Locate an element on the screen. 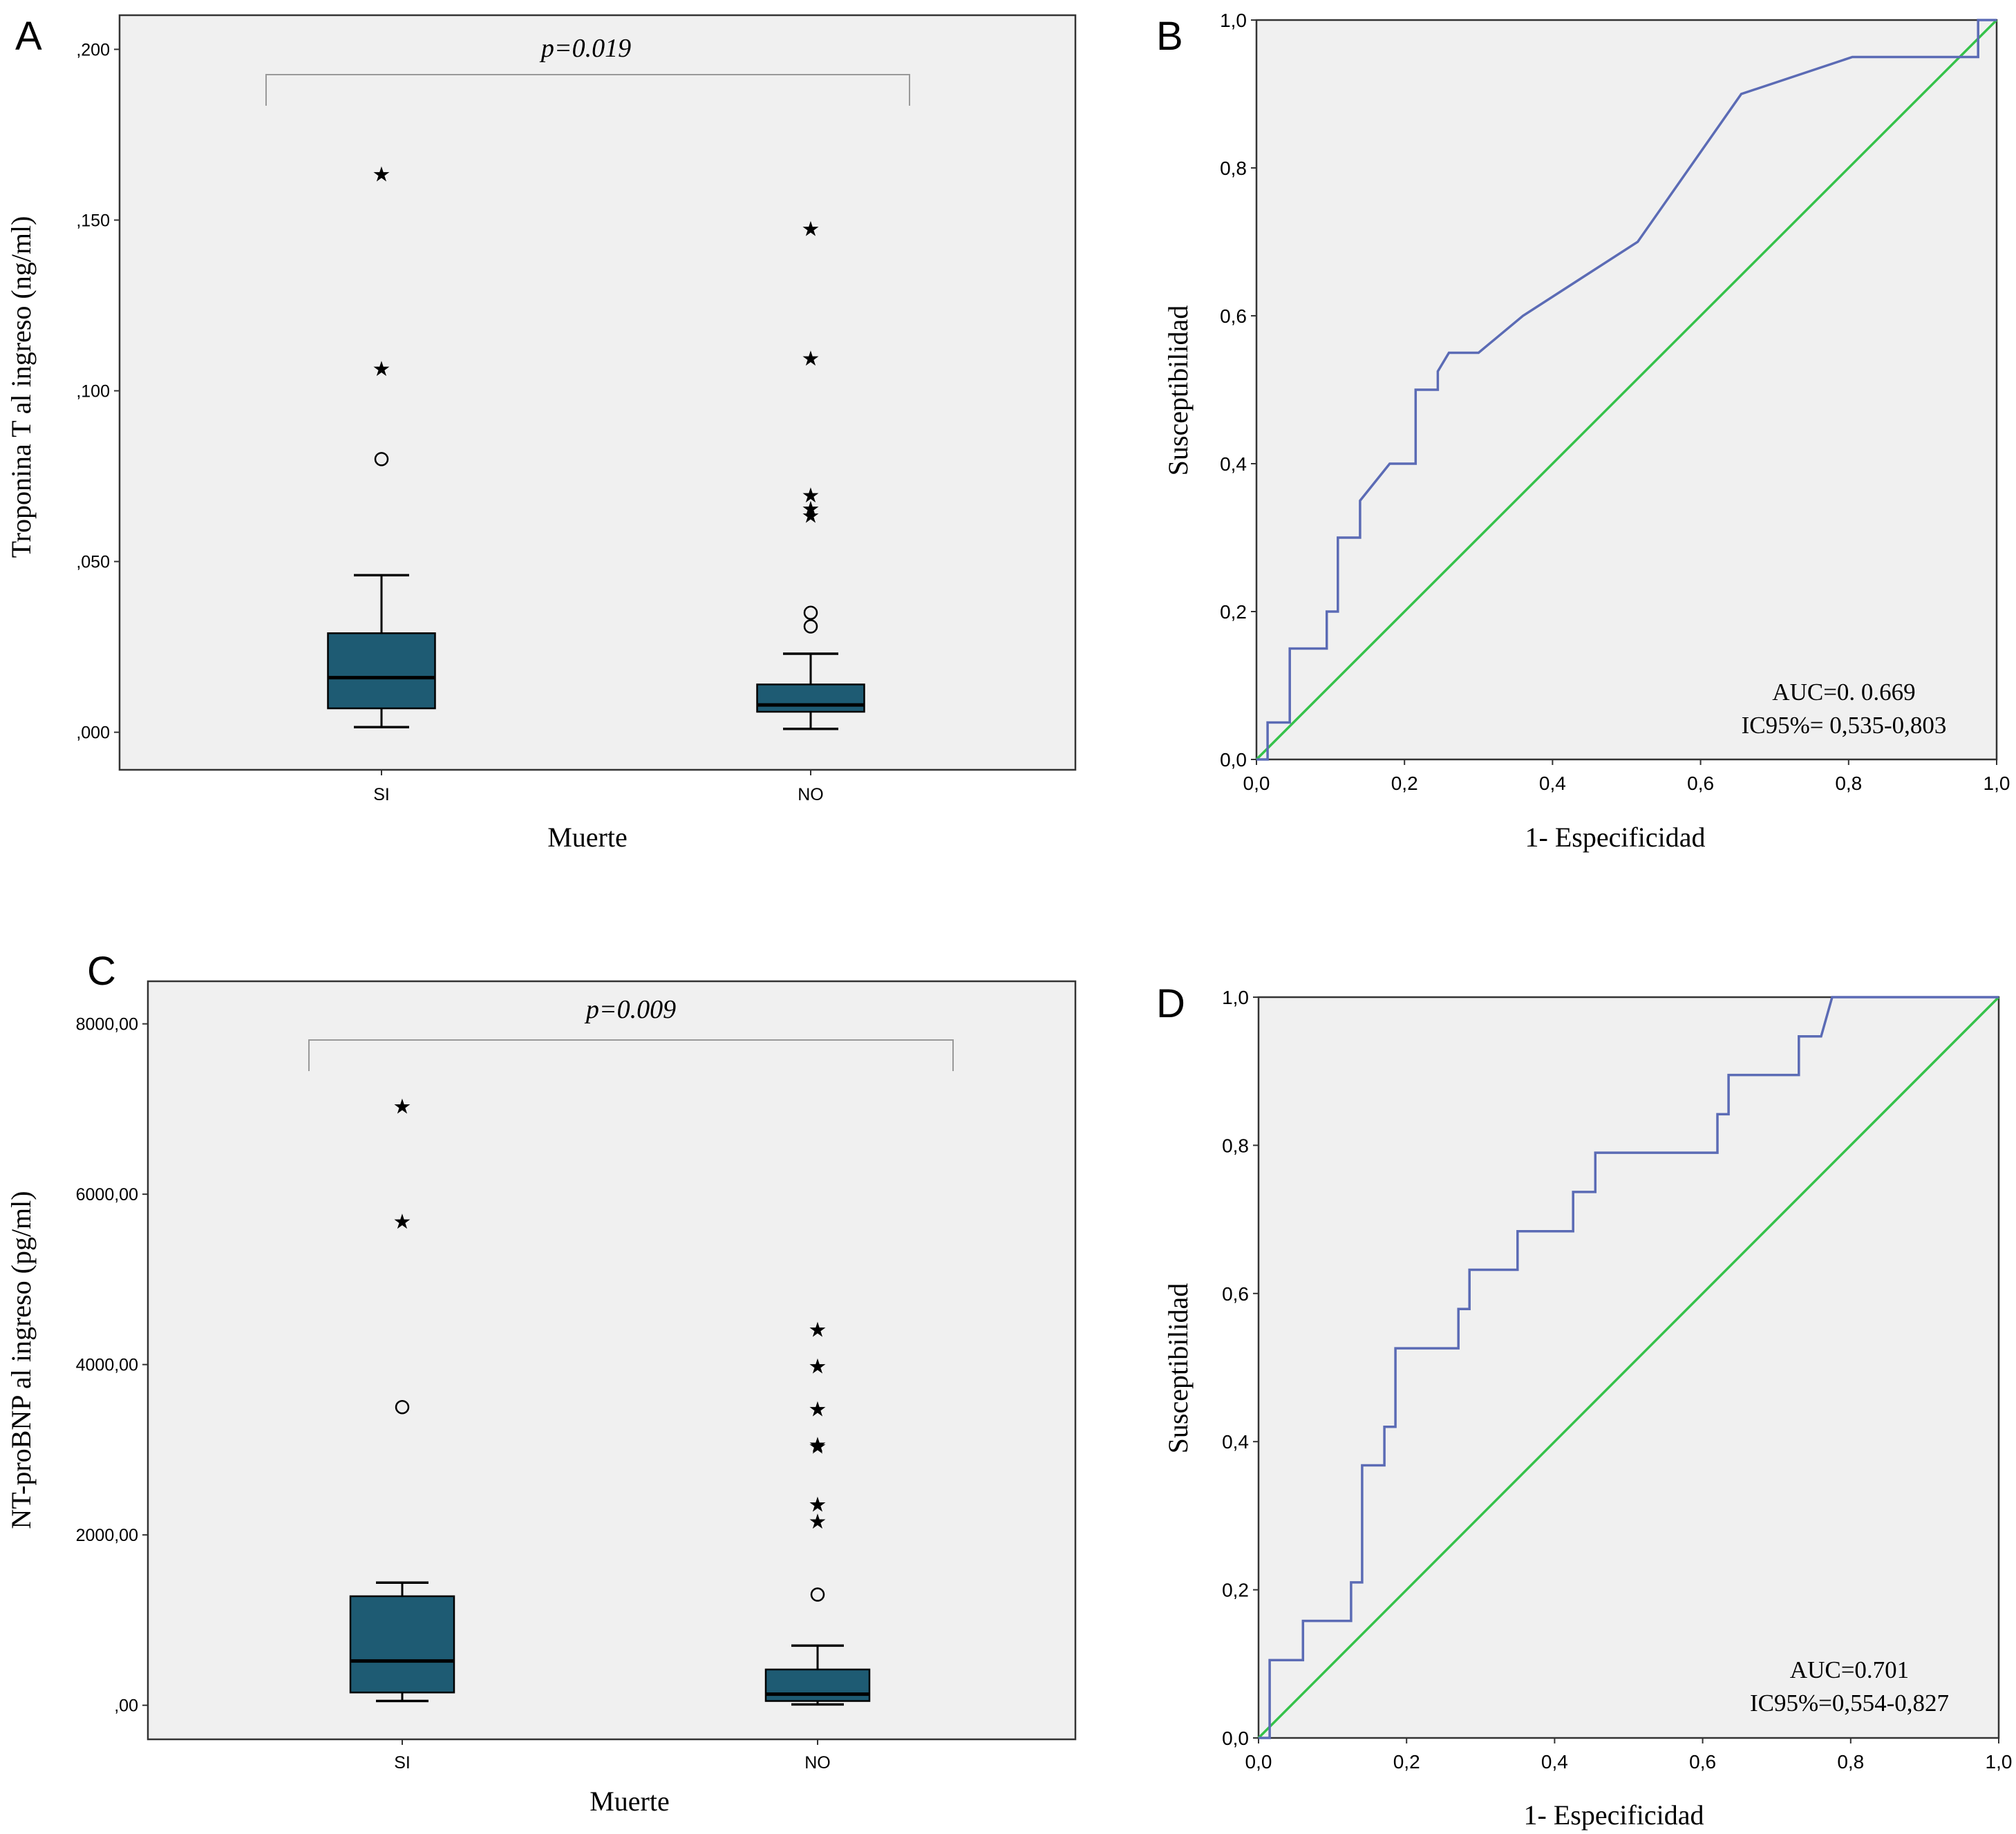 This screenshot has width=2016, height=1834. panel-letter: B is located at coordinates (1170, 36).